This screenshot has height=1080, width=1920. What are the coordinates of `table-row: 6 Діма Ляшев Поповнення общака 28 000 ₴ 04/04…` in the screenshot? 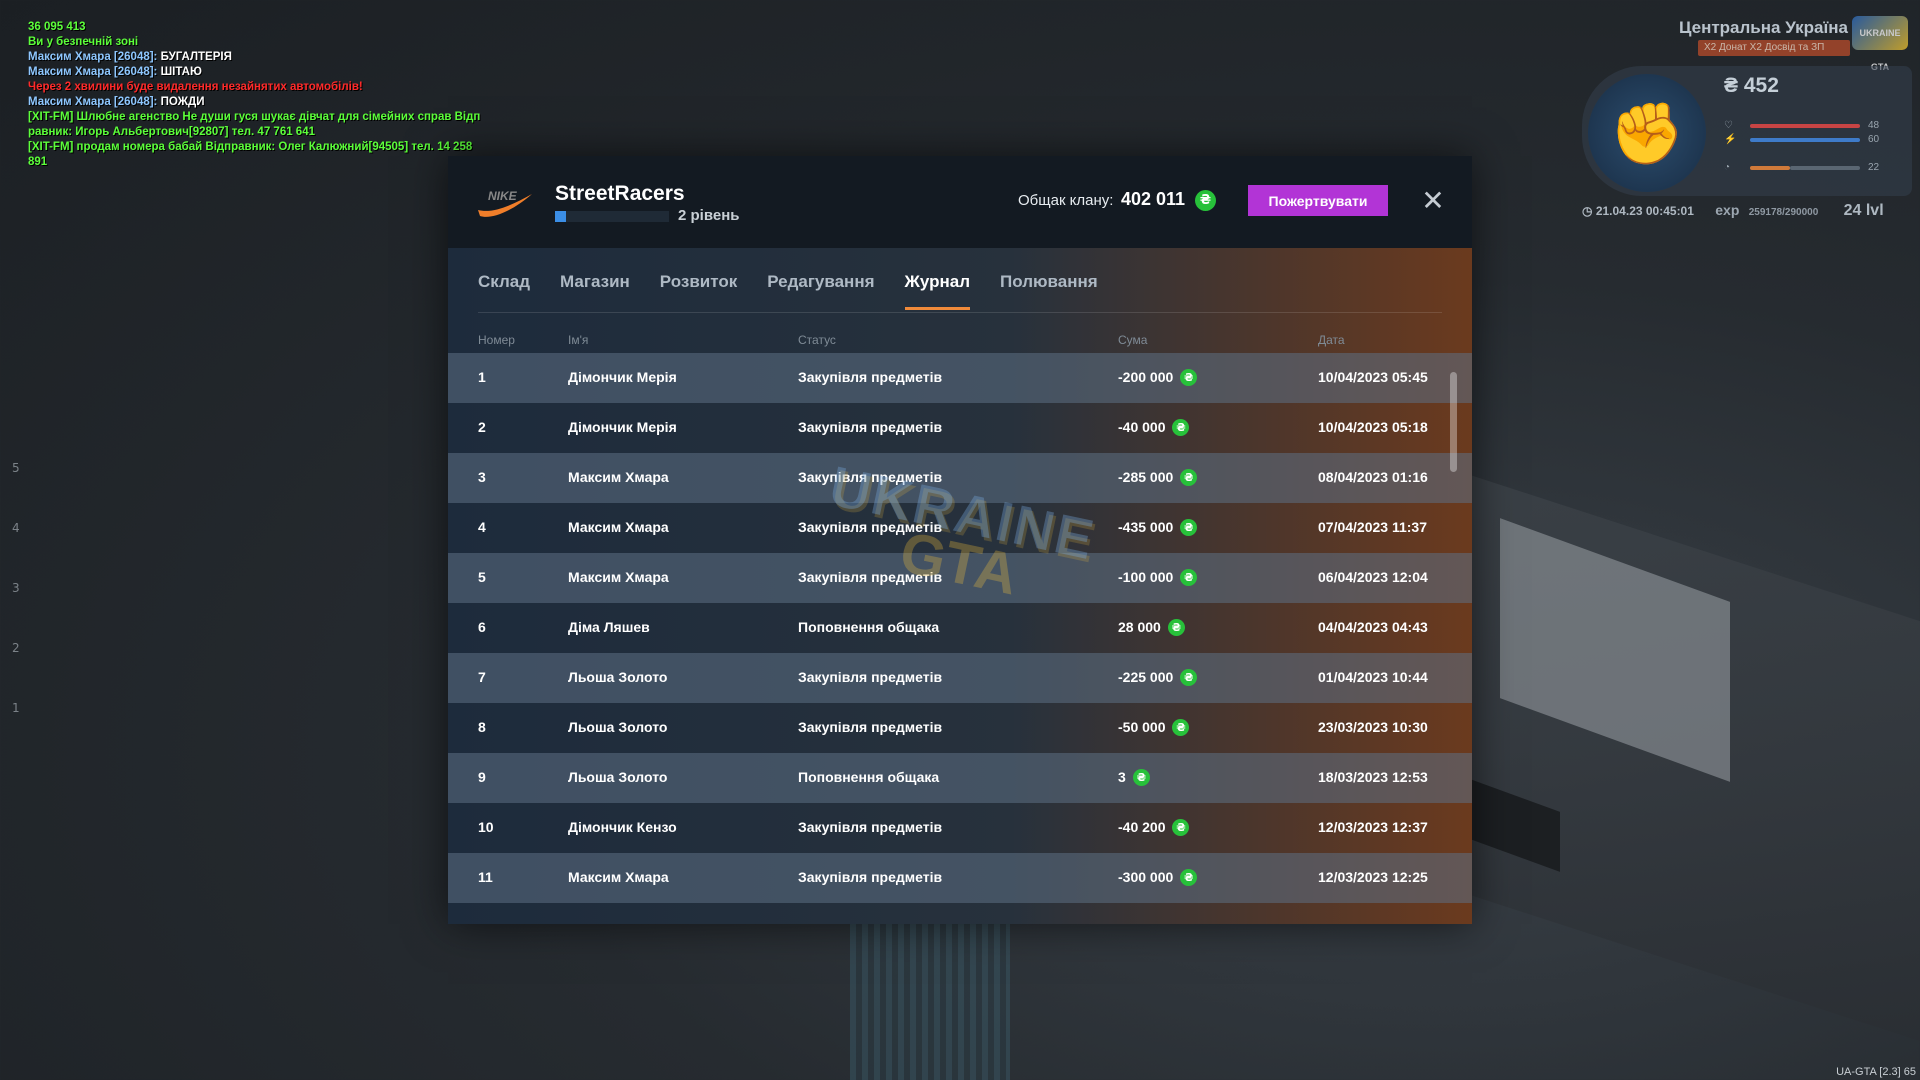 It's located at (960, 628).